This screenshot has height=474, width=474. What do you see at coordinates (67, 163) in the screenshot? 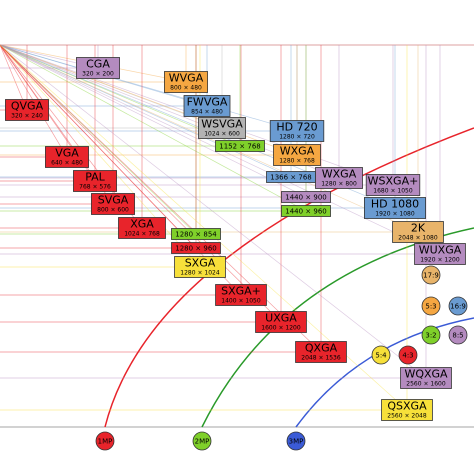
I see `node-resolution: 640 × 480` at bounding box center [67, 163].